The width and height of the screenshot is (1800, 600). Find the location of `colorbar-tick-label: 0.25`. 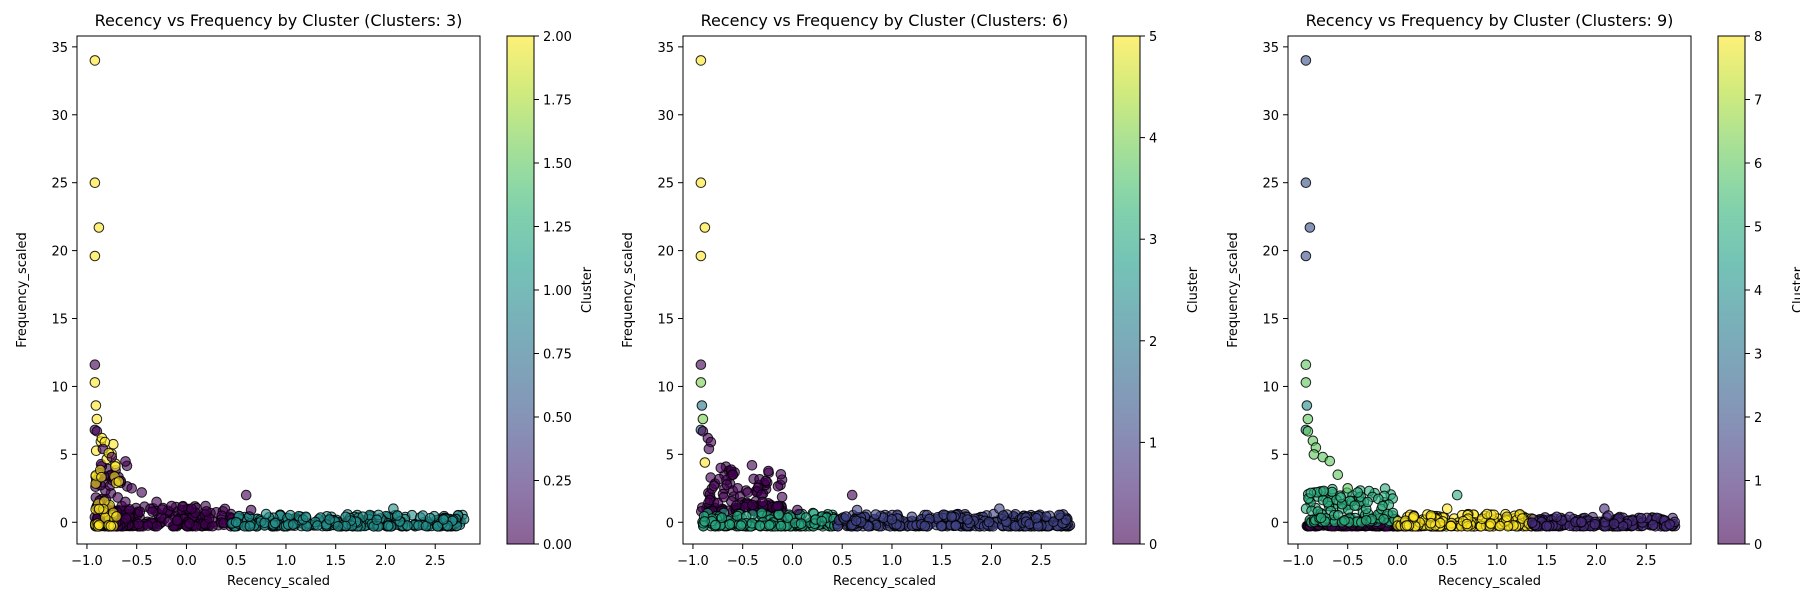

colorbar-tick-label: 0.25 is located at coordinates (557, 482).